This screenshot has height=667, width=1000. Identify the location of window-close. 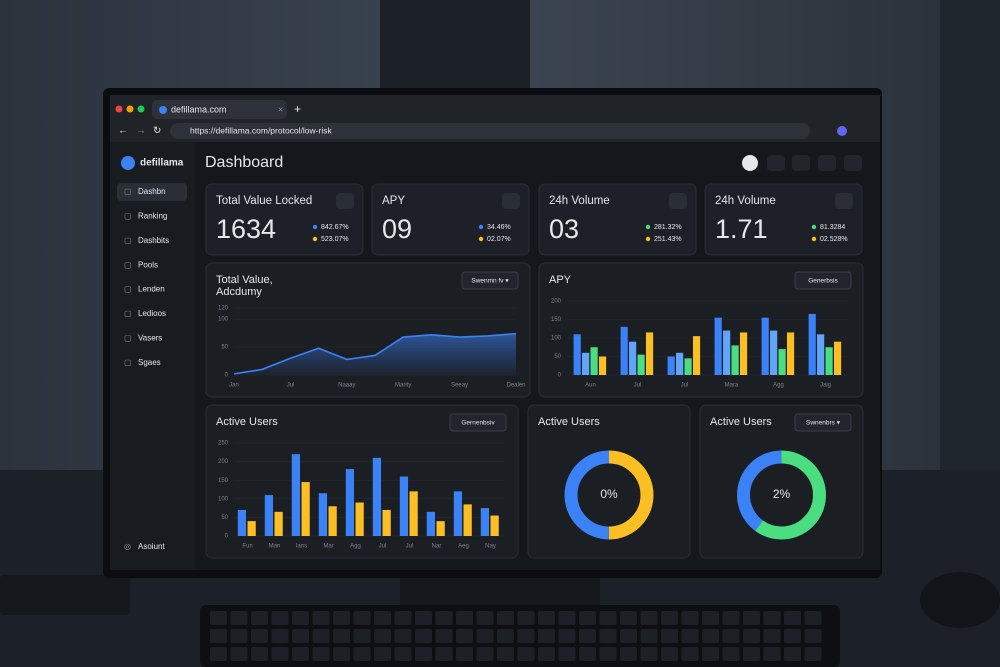
(119, 109).